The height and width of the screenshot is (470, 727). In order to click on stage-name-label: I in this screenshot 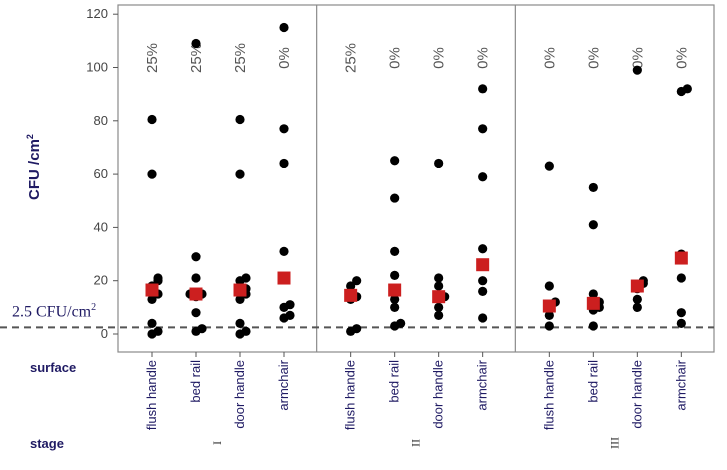, I will do `click(217, 443)`.